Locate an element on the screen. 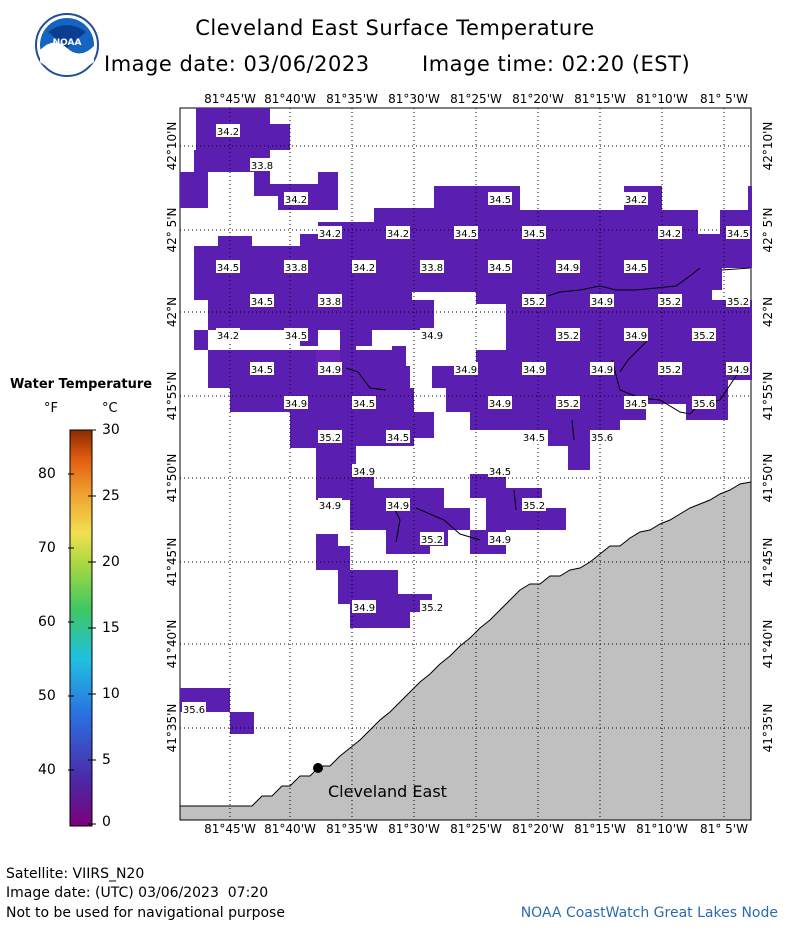 The image size is (790, 930). lat-label-right: 41°50'N is located at coordinates (768, 478).